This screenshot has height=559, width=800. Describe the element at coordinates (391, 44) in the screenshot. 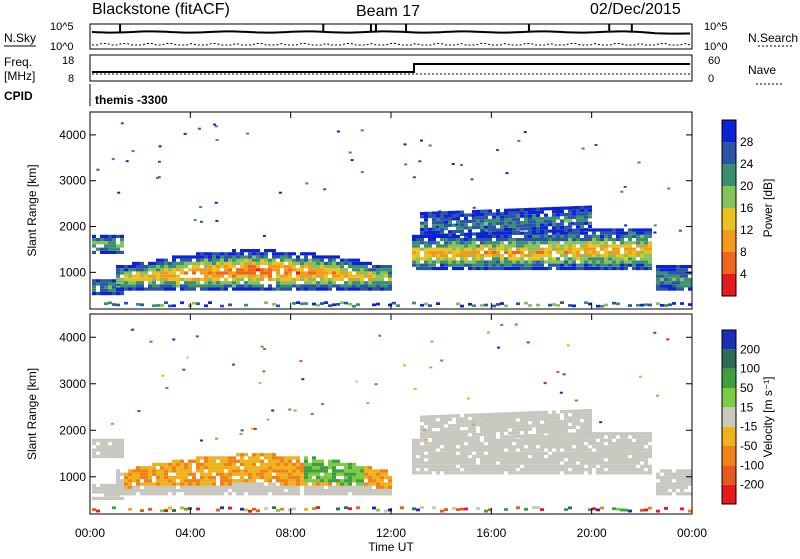

I see `nsearch-trace` at that location.